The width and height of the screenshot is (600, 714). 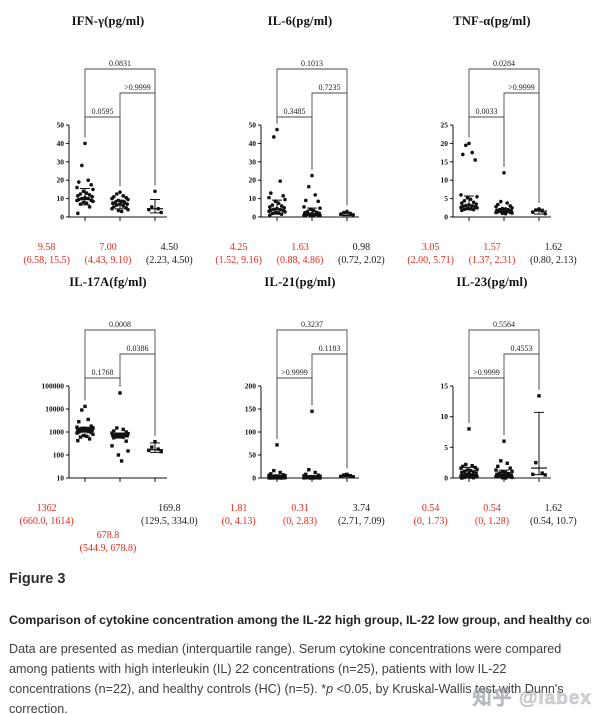 I want to click on group-stat: 1.81 (0, 4.13), so click(x=238, y=515).